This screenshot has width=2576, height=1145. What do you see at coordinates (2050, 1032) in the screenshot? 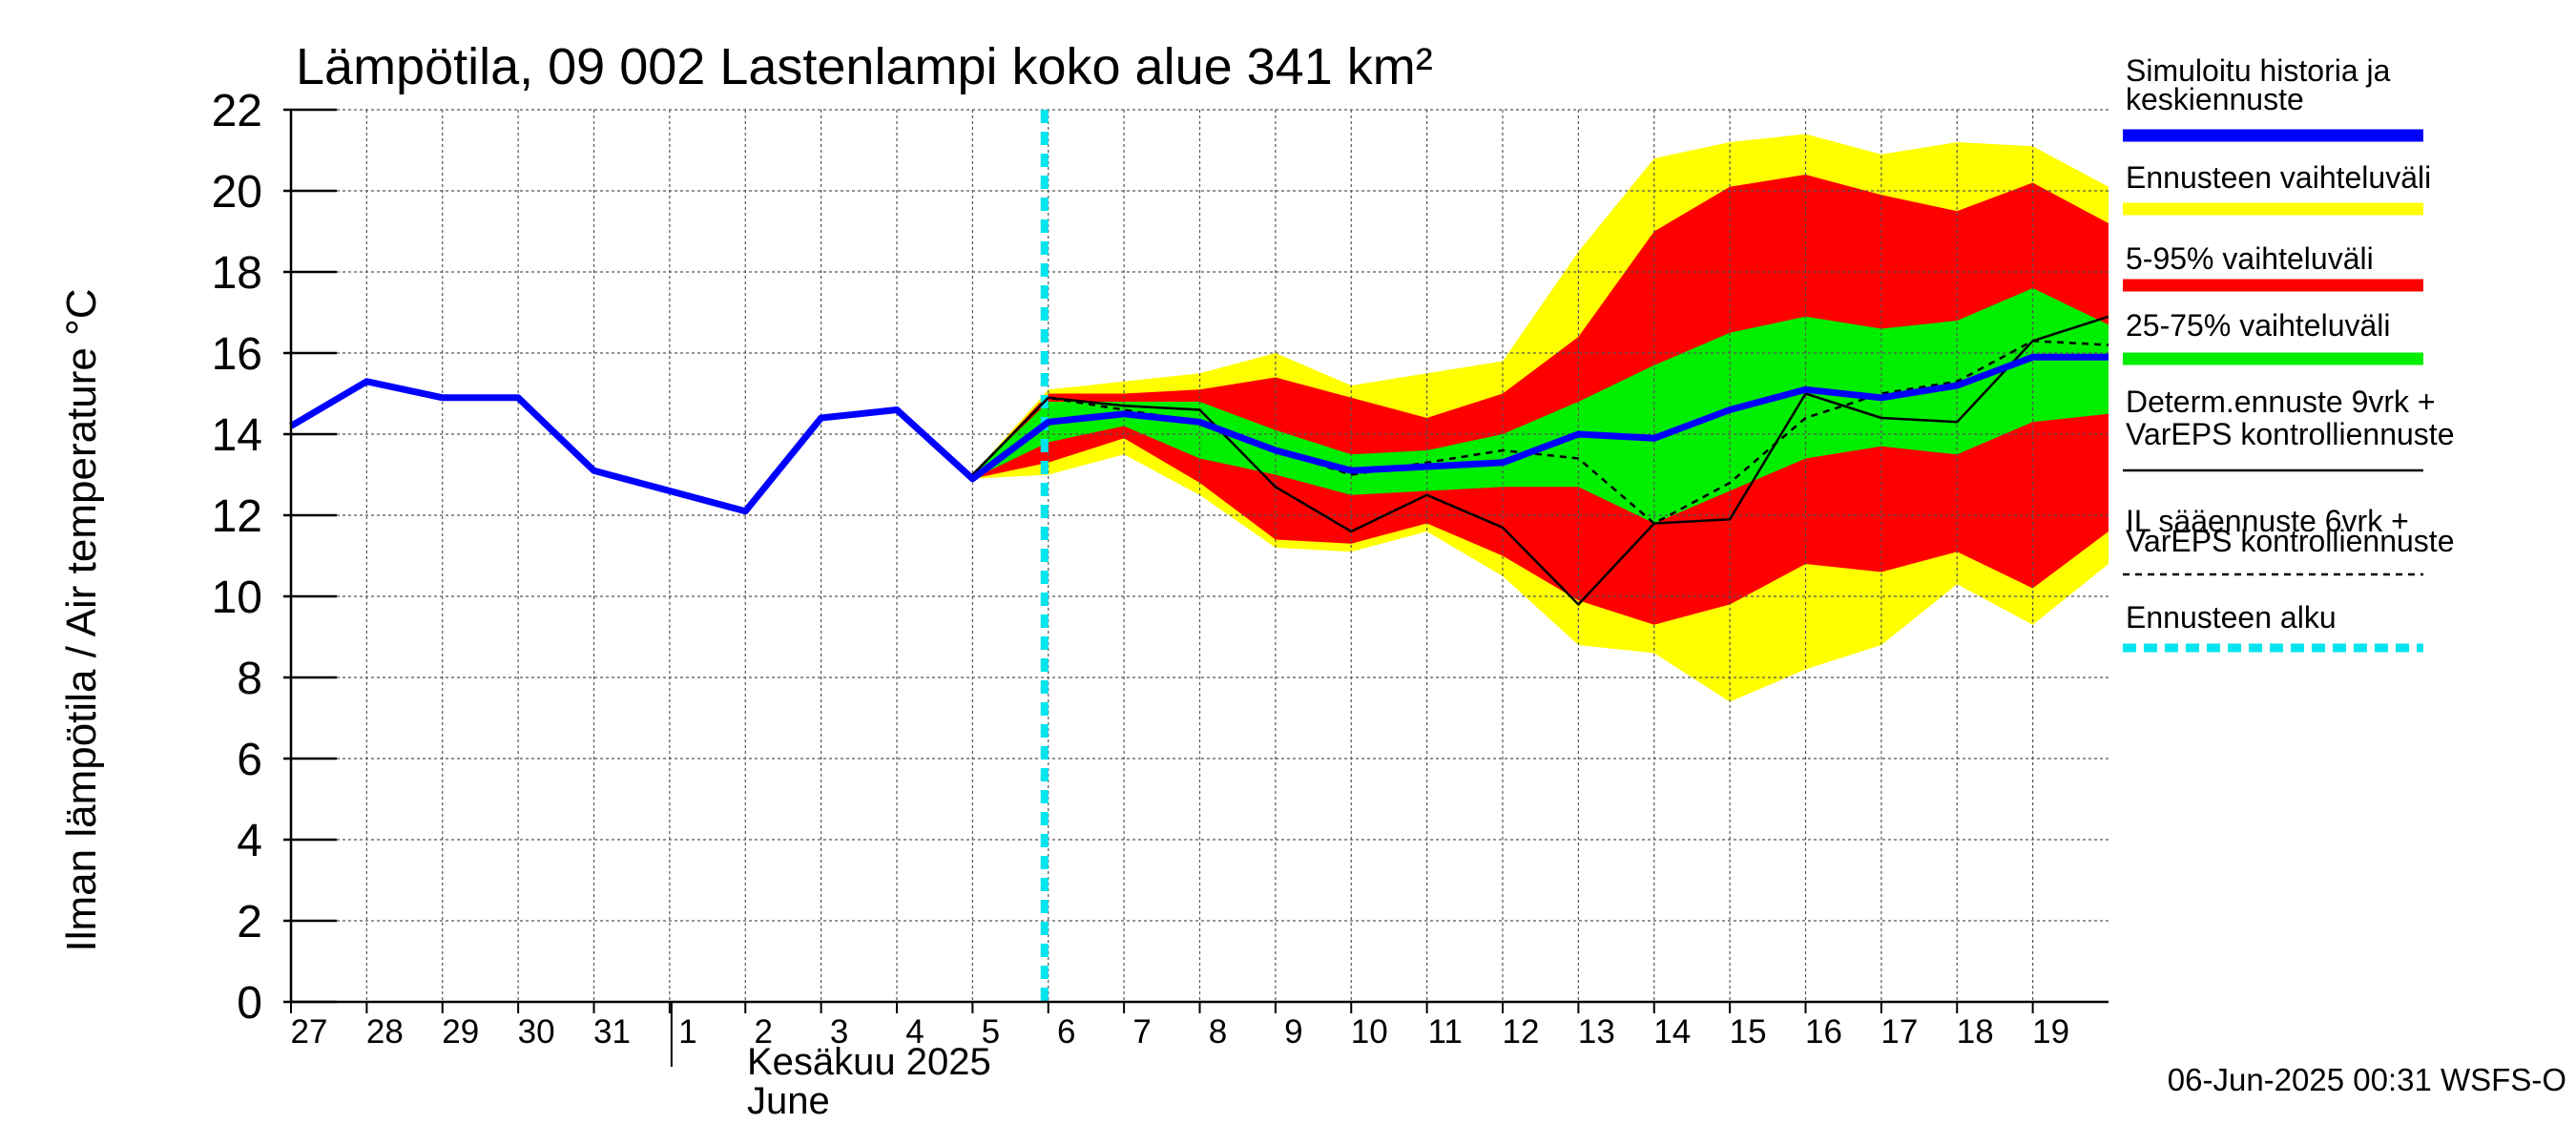
I see `x-tick-label: 19` at bounding box center [2050, 1032].